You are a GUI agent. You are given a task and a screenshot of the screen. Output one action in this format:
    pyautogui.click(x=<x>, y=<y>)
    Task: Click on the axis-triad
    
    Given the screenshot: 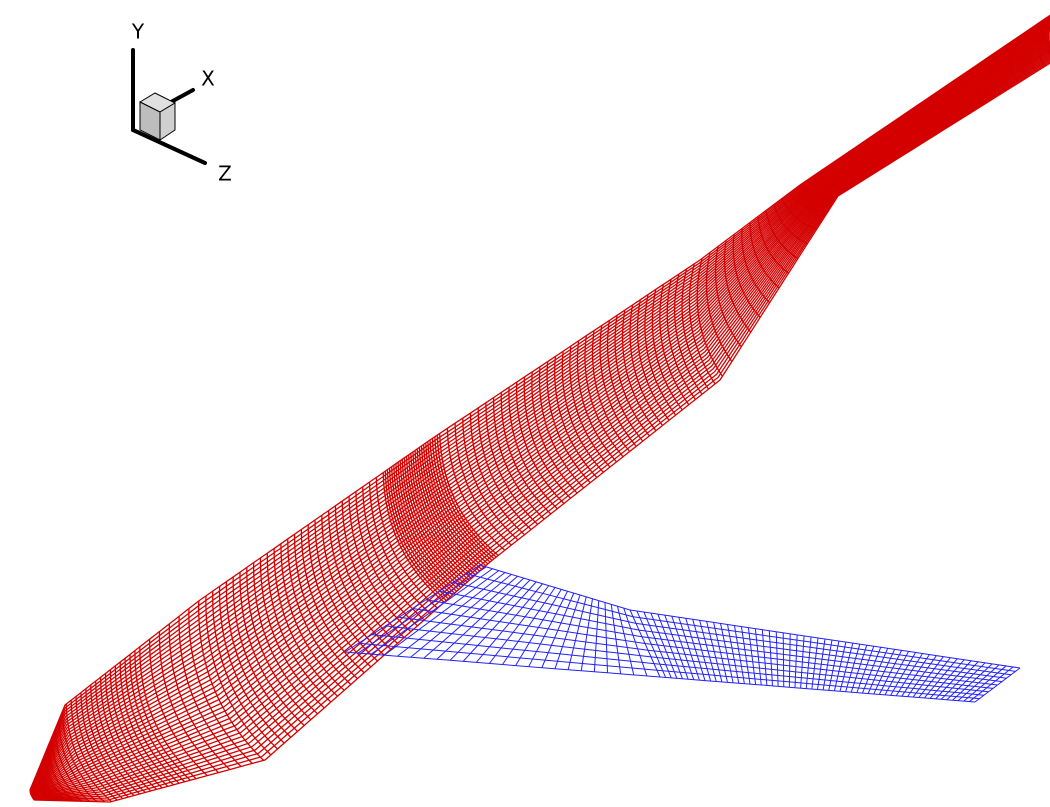 What is the action you would take?
    pyautogui.click(x=169, y=106)
    